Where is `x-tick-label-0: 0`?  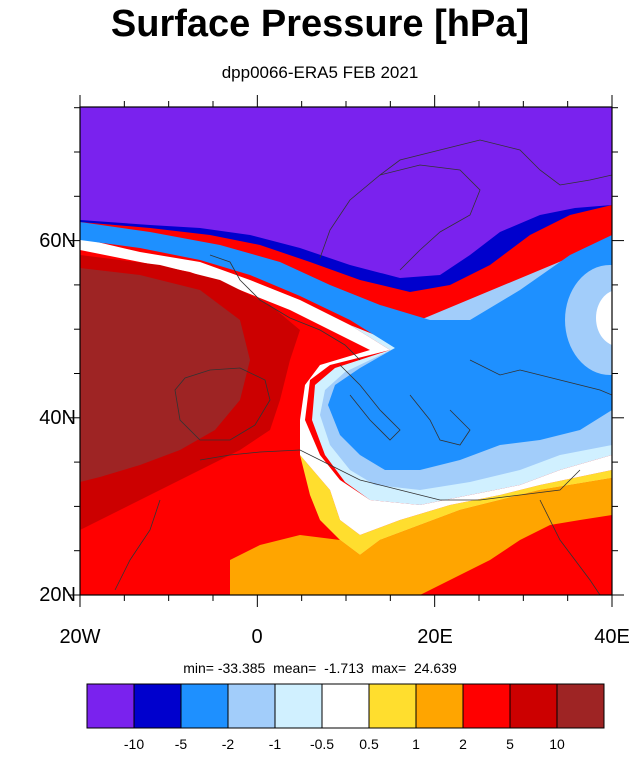 x-tick-label-0: 0 is located at coordinates (257, 637).